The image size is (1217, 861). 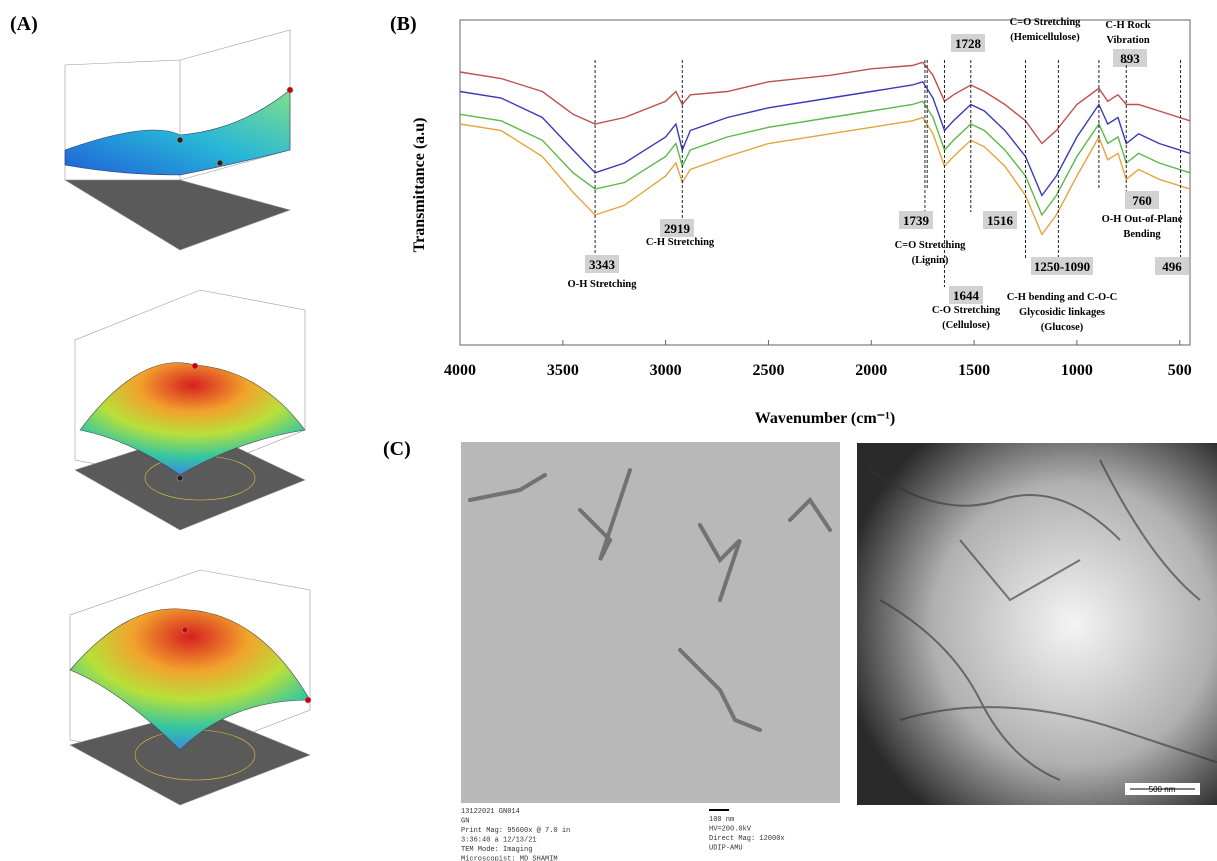 I want to click on peak-description: (Hemicellulose), so click(x=1045, y=37).